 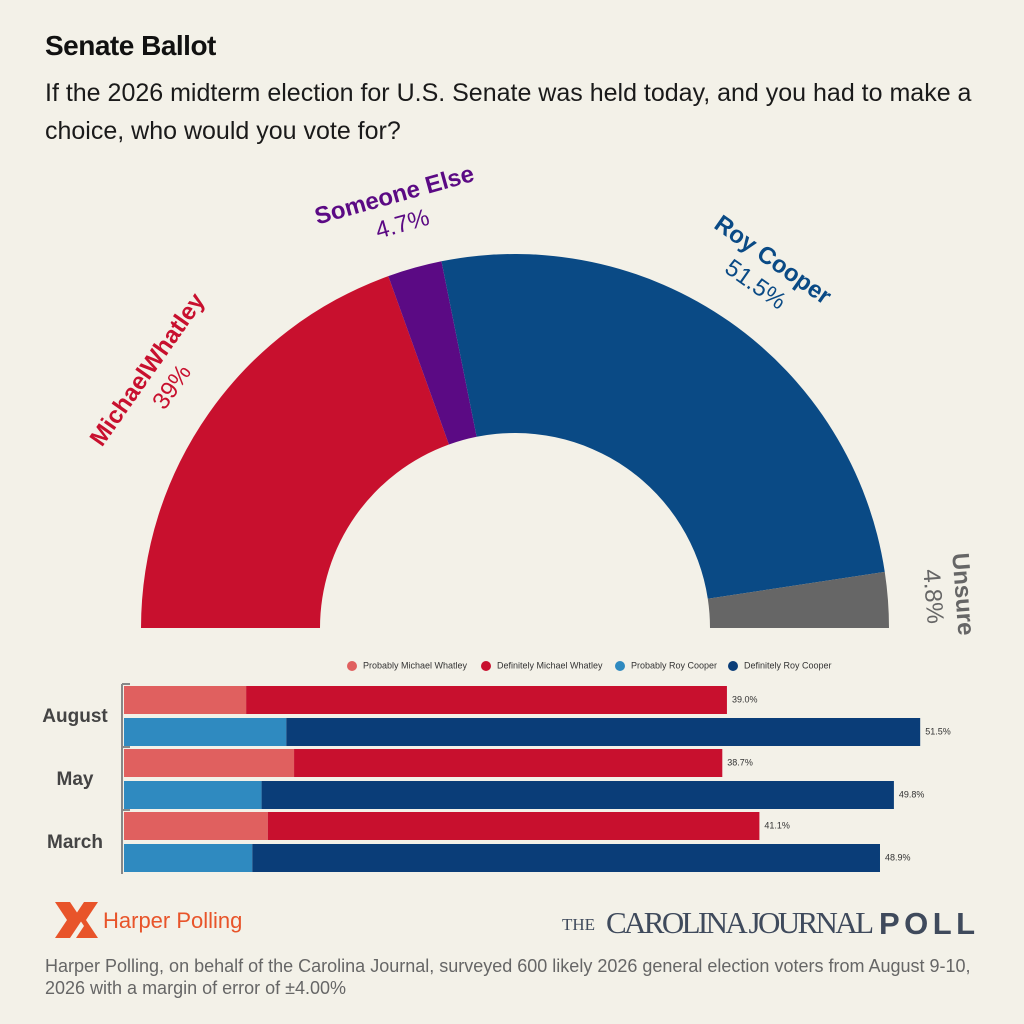 What do you see at coordinates (75, 716) in the screenshot?
I see `category-label: August` at bounding box center [75, 716].